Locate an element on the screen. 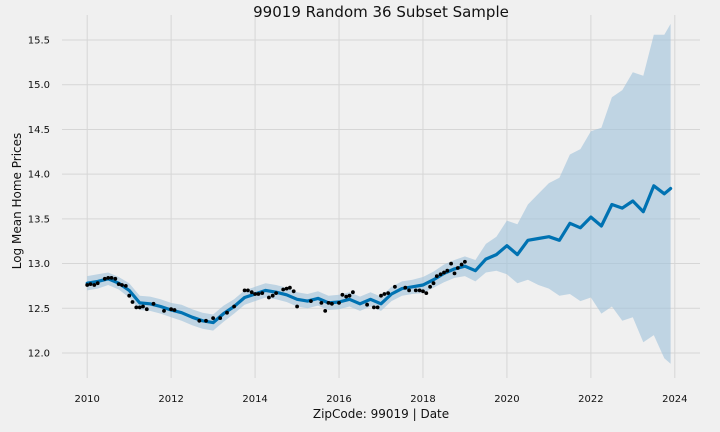 Image resolution: width=720 pixels, height=432 pixels. y-tick-label: 15.0 is located at coordinates (39, 85).